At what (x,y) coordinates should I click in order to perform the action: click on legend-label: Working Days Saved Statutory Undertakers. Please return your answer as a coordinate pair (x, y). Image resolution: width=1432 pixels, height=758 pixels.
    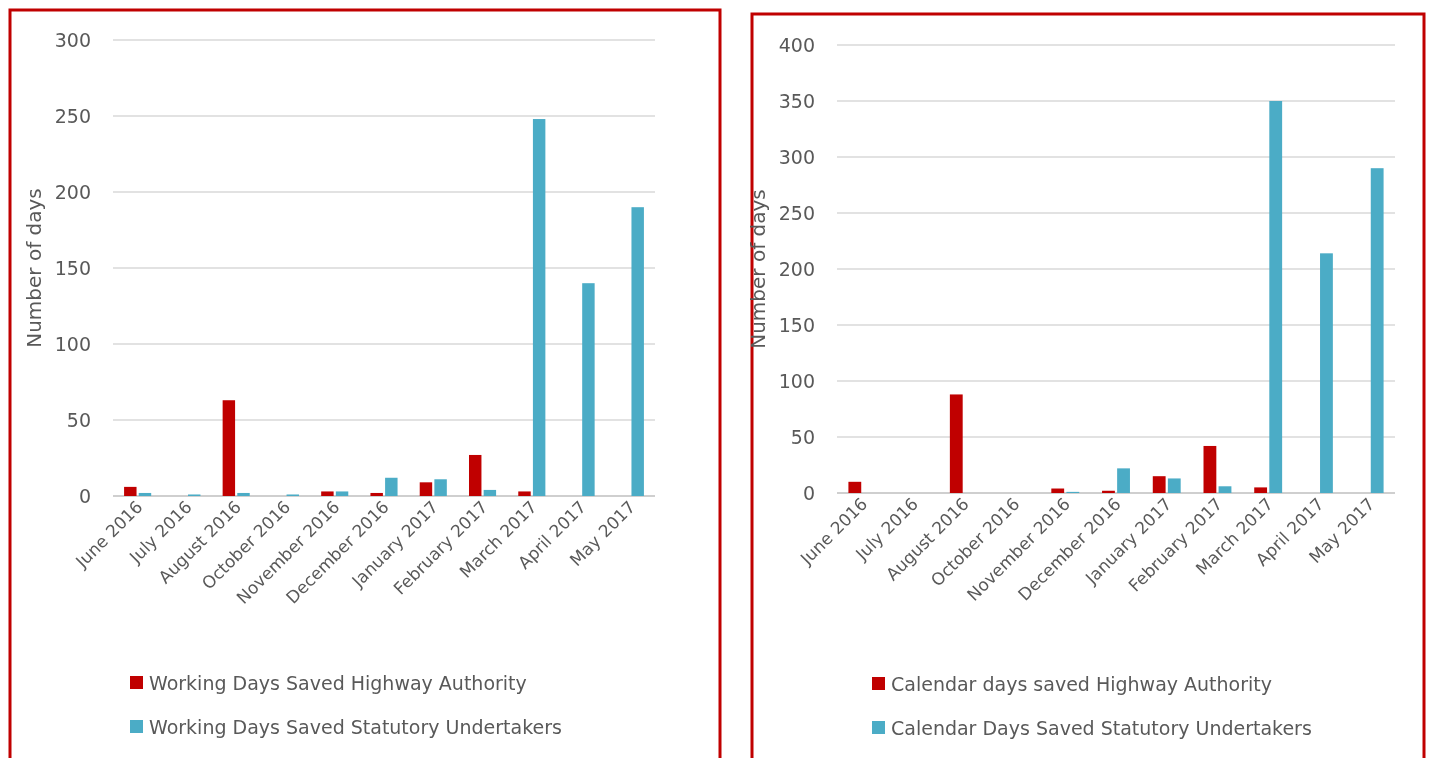
    Looking at the image, I should click on (355, 726).